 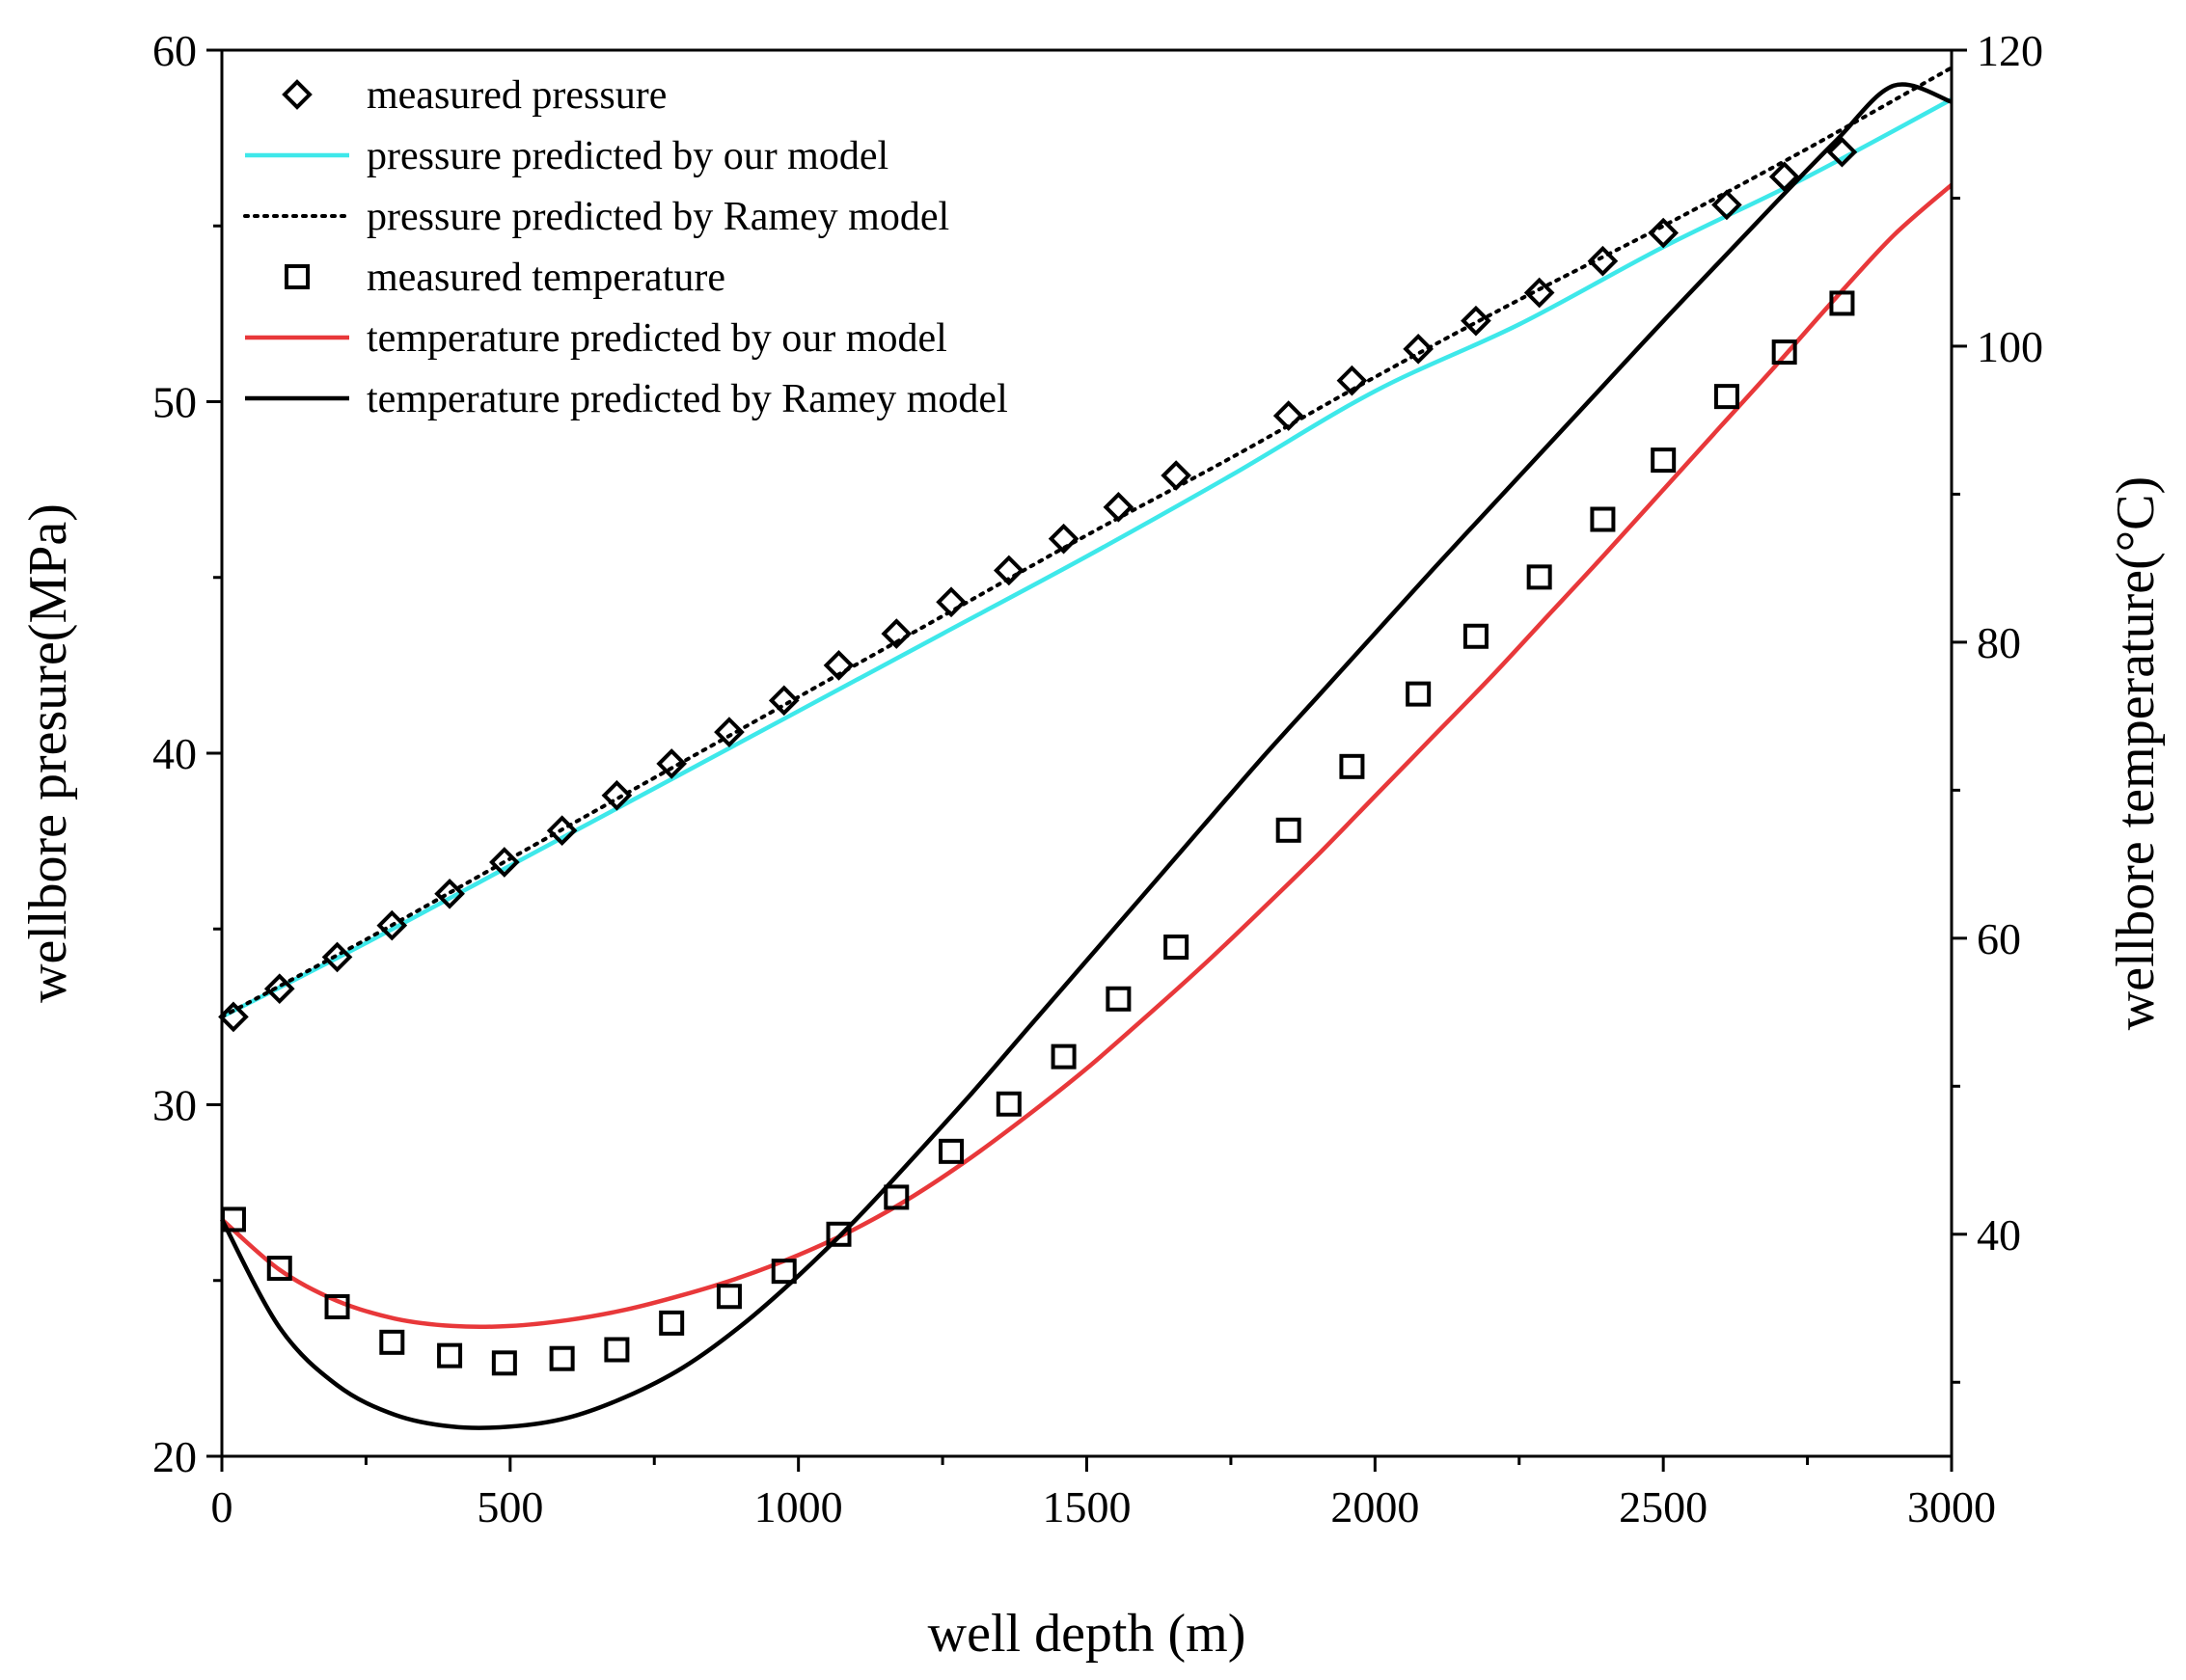 I want to click on y-left-tick-label: 50, so click(x=174, y=403).